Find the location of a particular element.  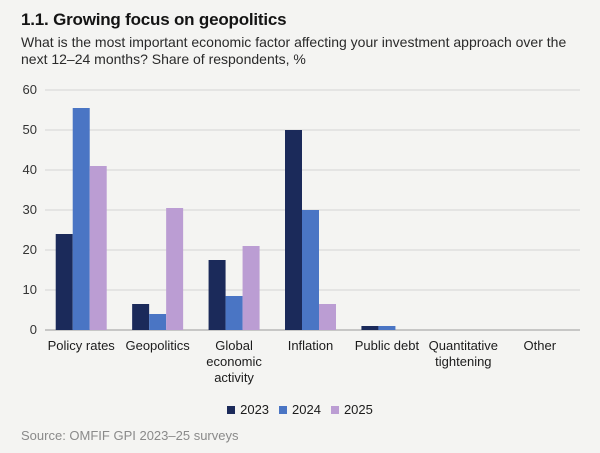

legend-swatch-2025 is located at coordinates (334, 409).